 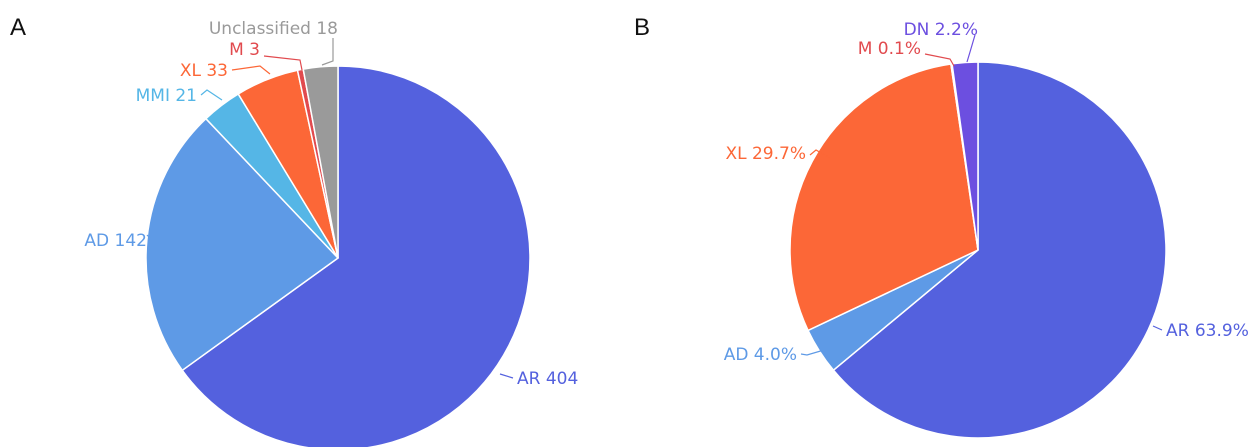 What do you see at coordinates (941, 30) in the screenshot?
I see `pie-b-label-dn: DN 2.2%` at bounding box center [941, 30].